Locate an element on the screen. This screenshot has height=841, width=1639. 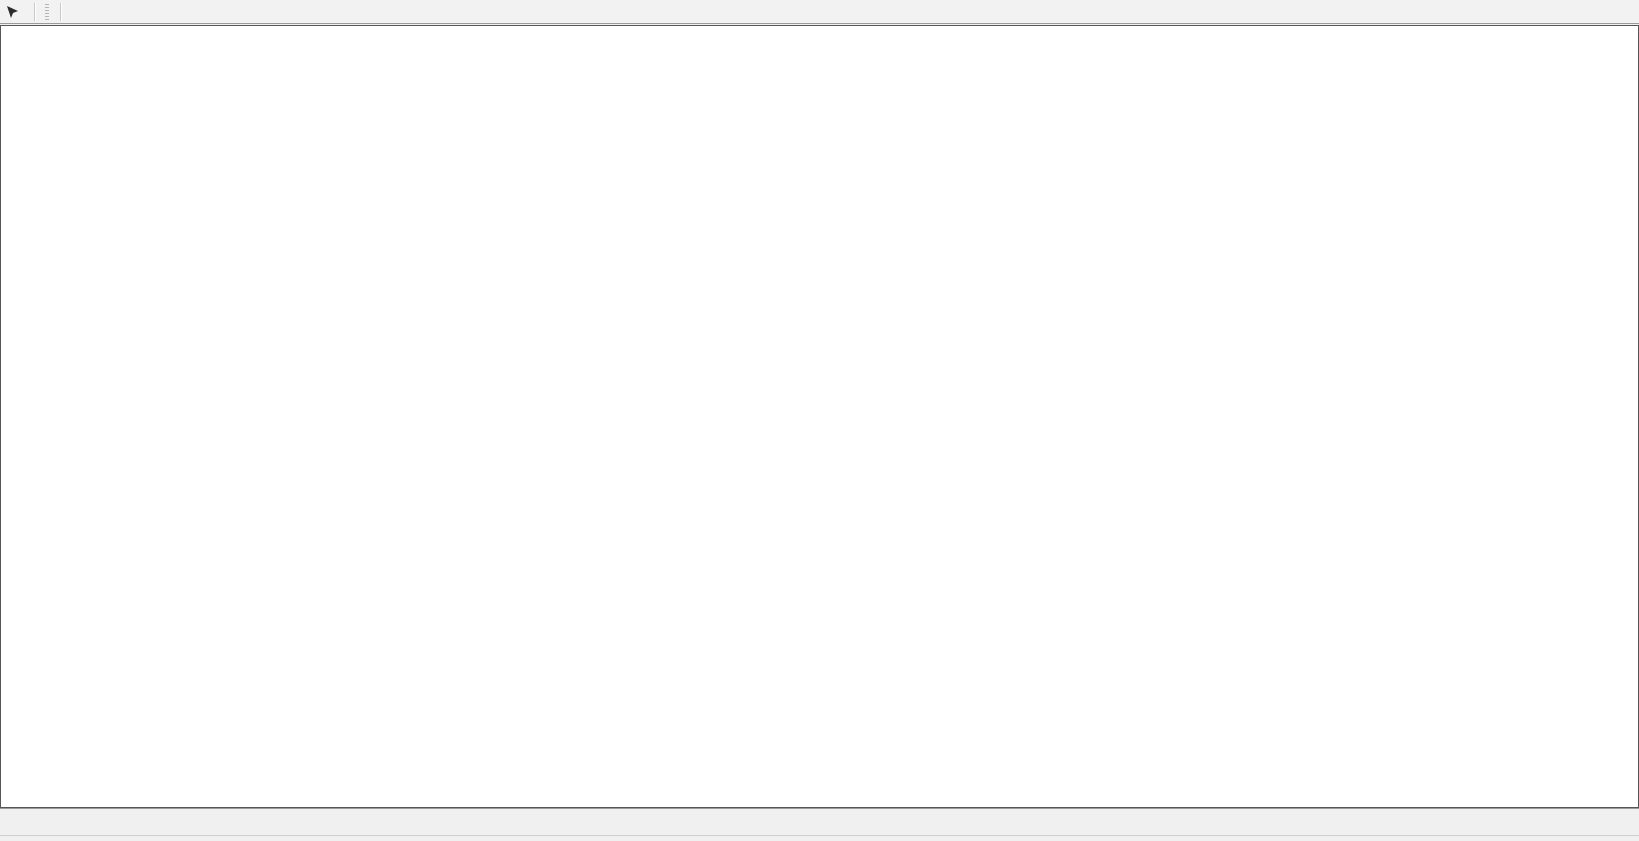
status-strip is located at coordinates (819, 838).